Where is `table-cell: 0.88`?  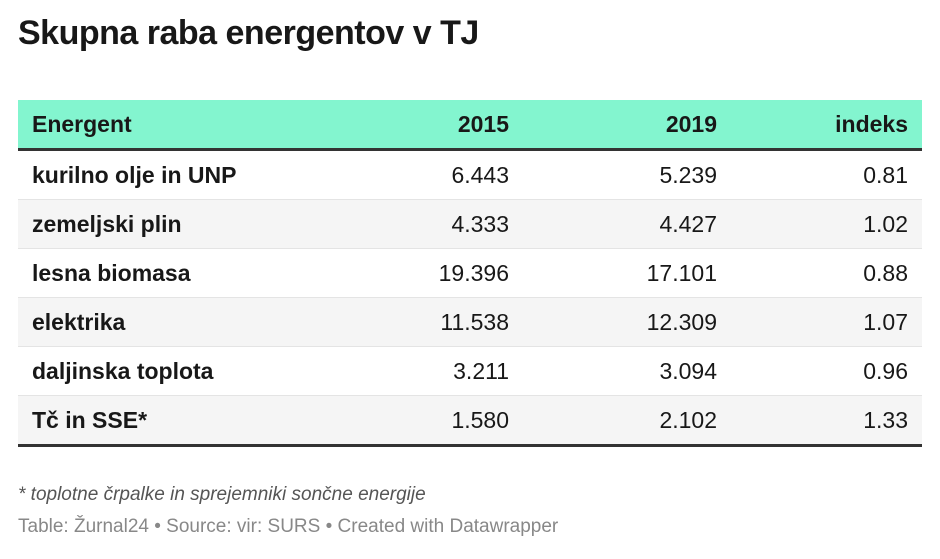
table-cell: 0.88 is located at coordinates (819, 273).